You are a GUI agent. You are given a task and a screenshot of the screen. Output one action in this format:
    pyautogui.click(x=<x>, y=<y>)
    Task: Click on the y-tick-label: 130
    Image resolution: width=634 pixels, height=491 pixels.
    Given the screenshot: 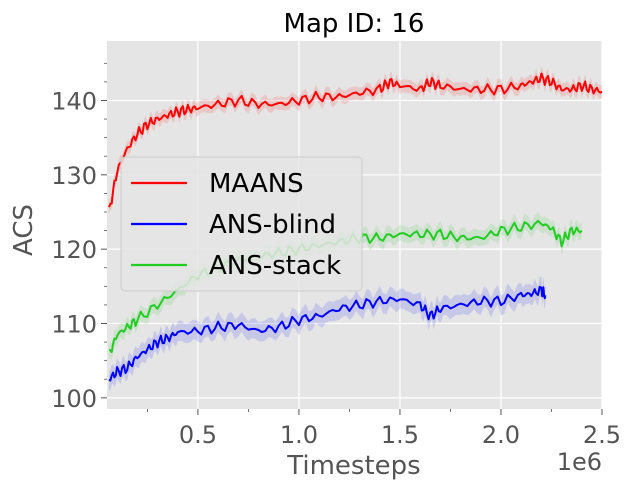 What is the action you would take?
    pyautogui.click(x=74, y=176)
    